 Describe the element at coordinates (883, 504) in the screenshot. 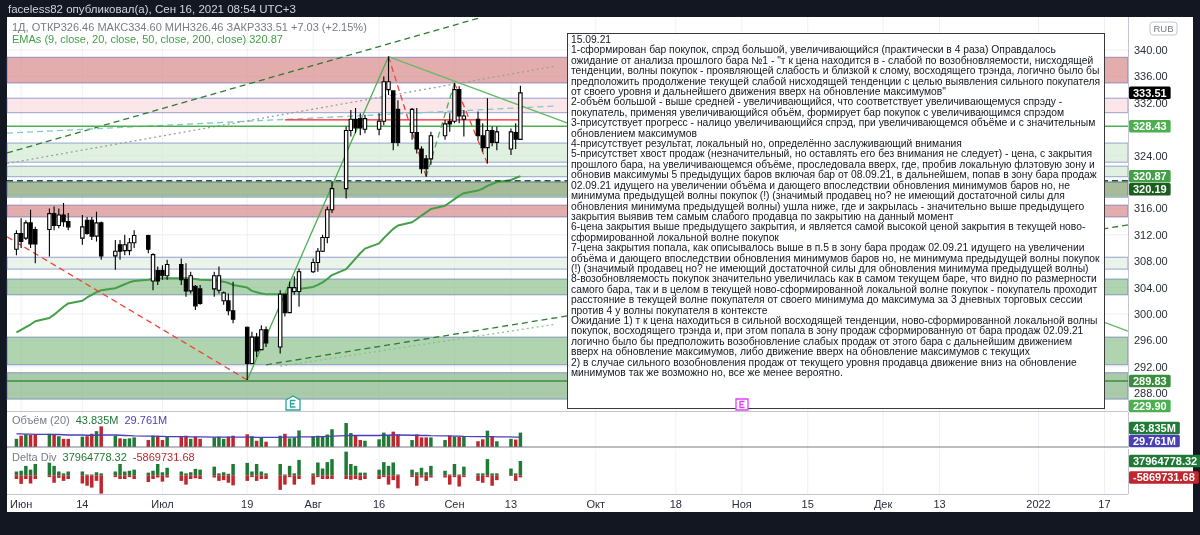

I see `x-tick-label: Дек` at that location.